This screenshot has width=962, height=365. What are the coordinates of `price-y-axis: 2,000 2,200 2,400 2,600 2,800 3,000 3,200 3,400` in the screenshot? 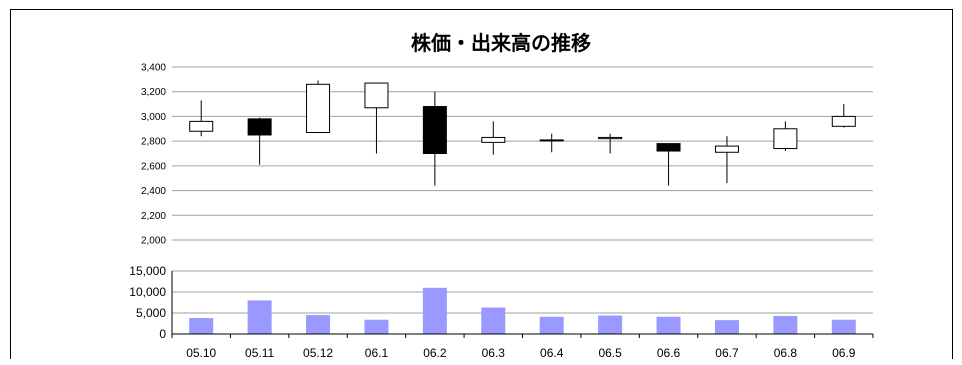 It's located at (153, 155).